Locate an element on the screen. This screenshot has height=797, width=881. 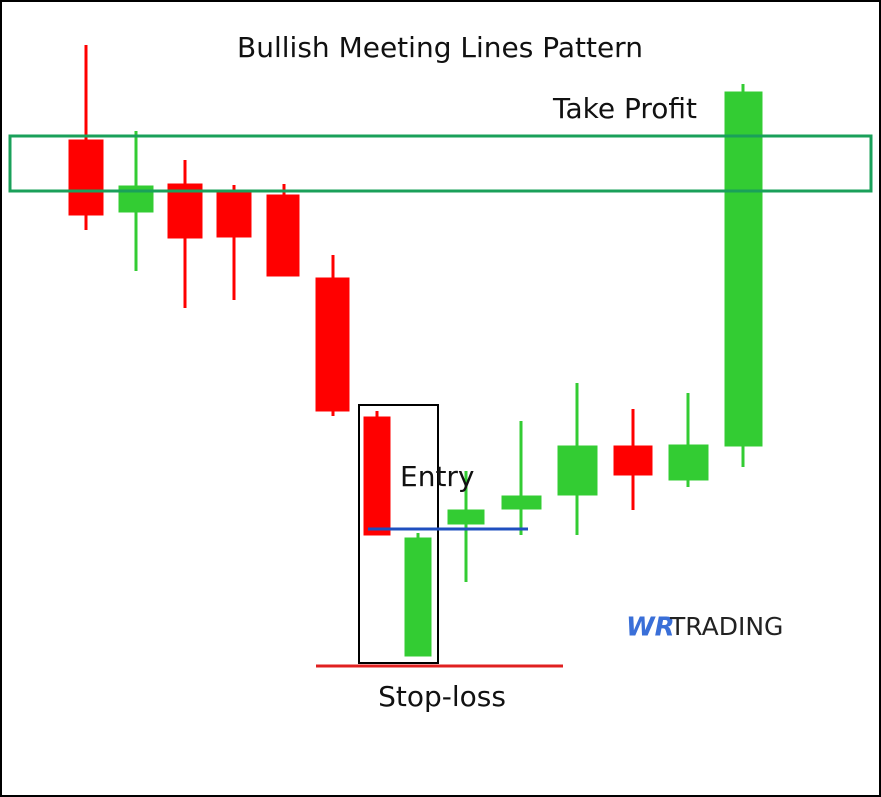
pattern-box is located at coordinates (398, 534).